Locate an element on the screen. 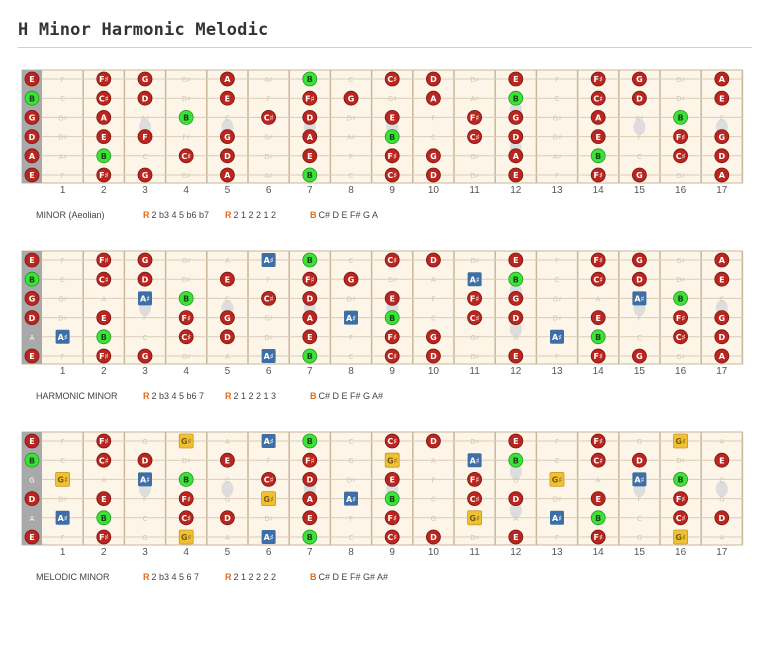 This screenshot has width=768, height=669. fret-number: 14 is located at coordinates (599, 190).